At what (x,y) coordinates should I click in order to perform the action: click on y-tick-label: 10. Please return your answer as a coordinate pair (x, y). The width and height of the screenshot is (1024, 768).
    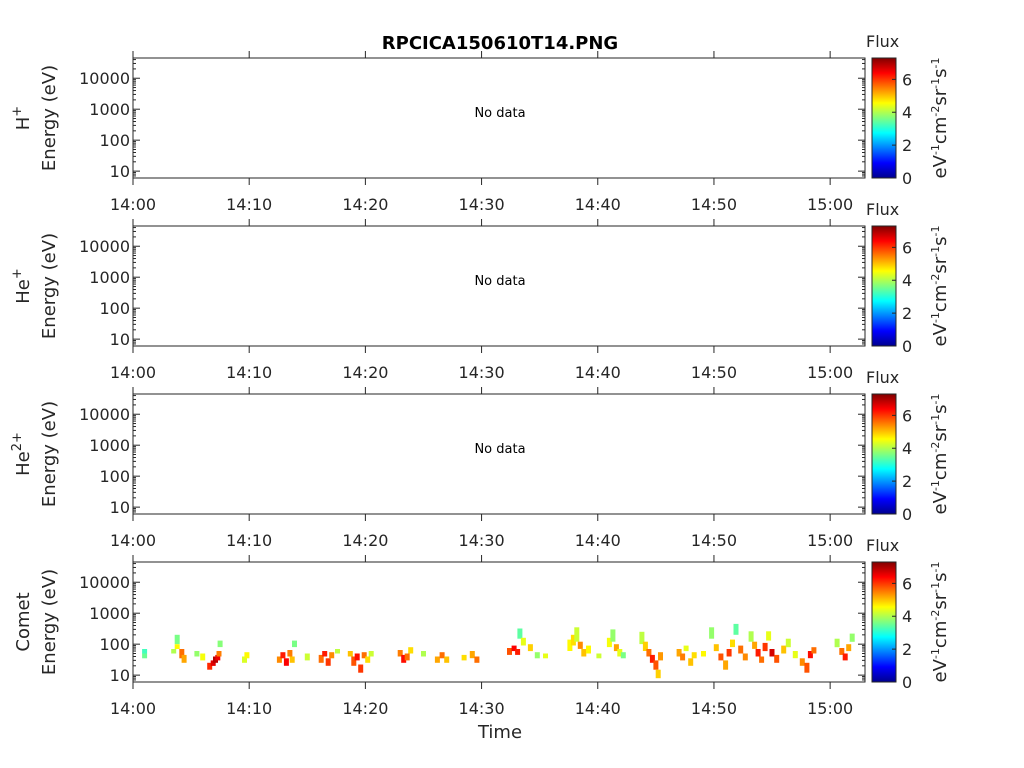
    Looking at the image, I should click on (120, 339).